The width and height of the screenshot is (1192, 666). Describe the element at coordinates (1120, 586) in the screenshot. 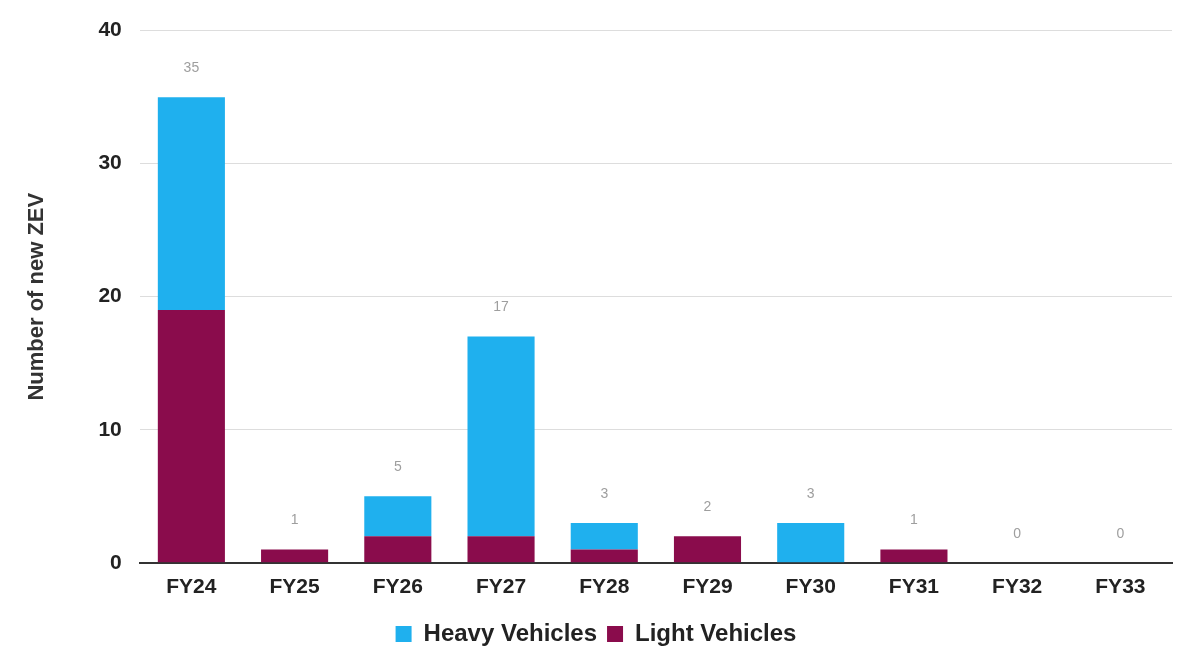

I see `x-tick-label: FY33` at that location.